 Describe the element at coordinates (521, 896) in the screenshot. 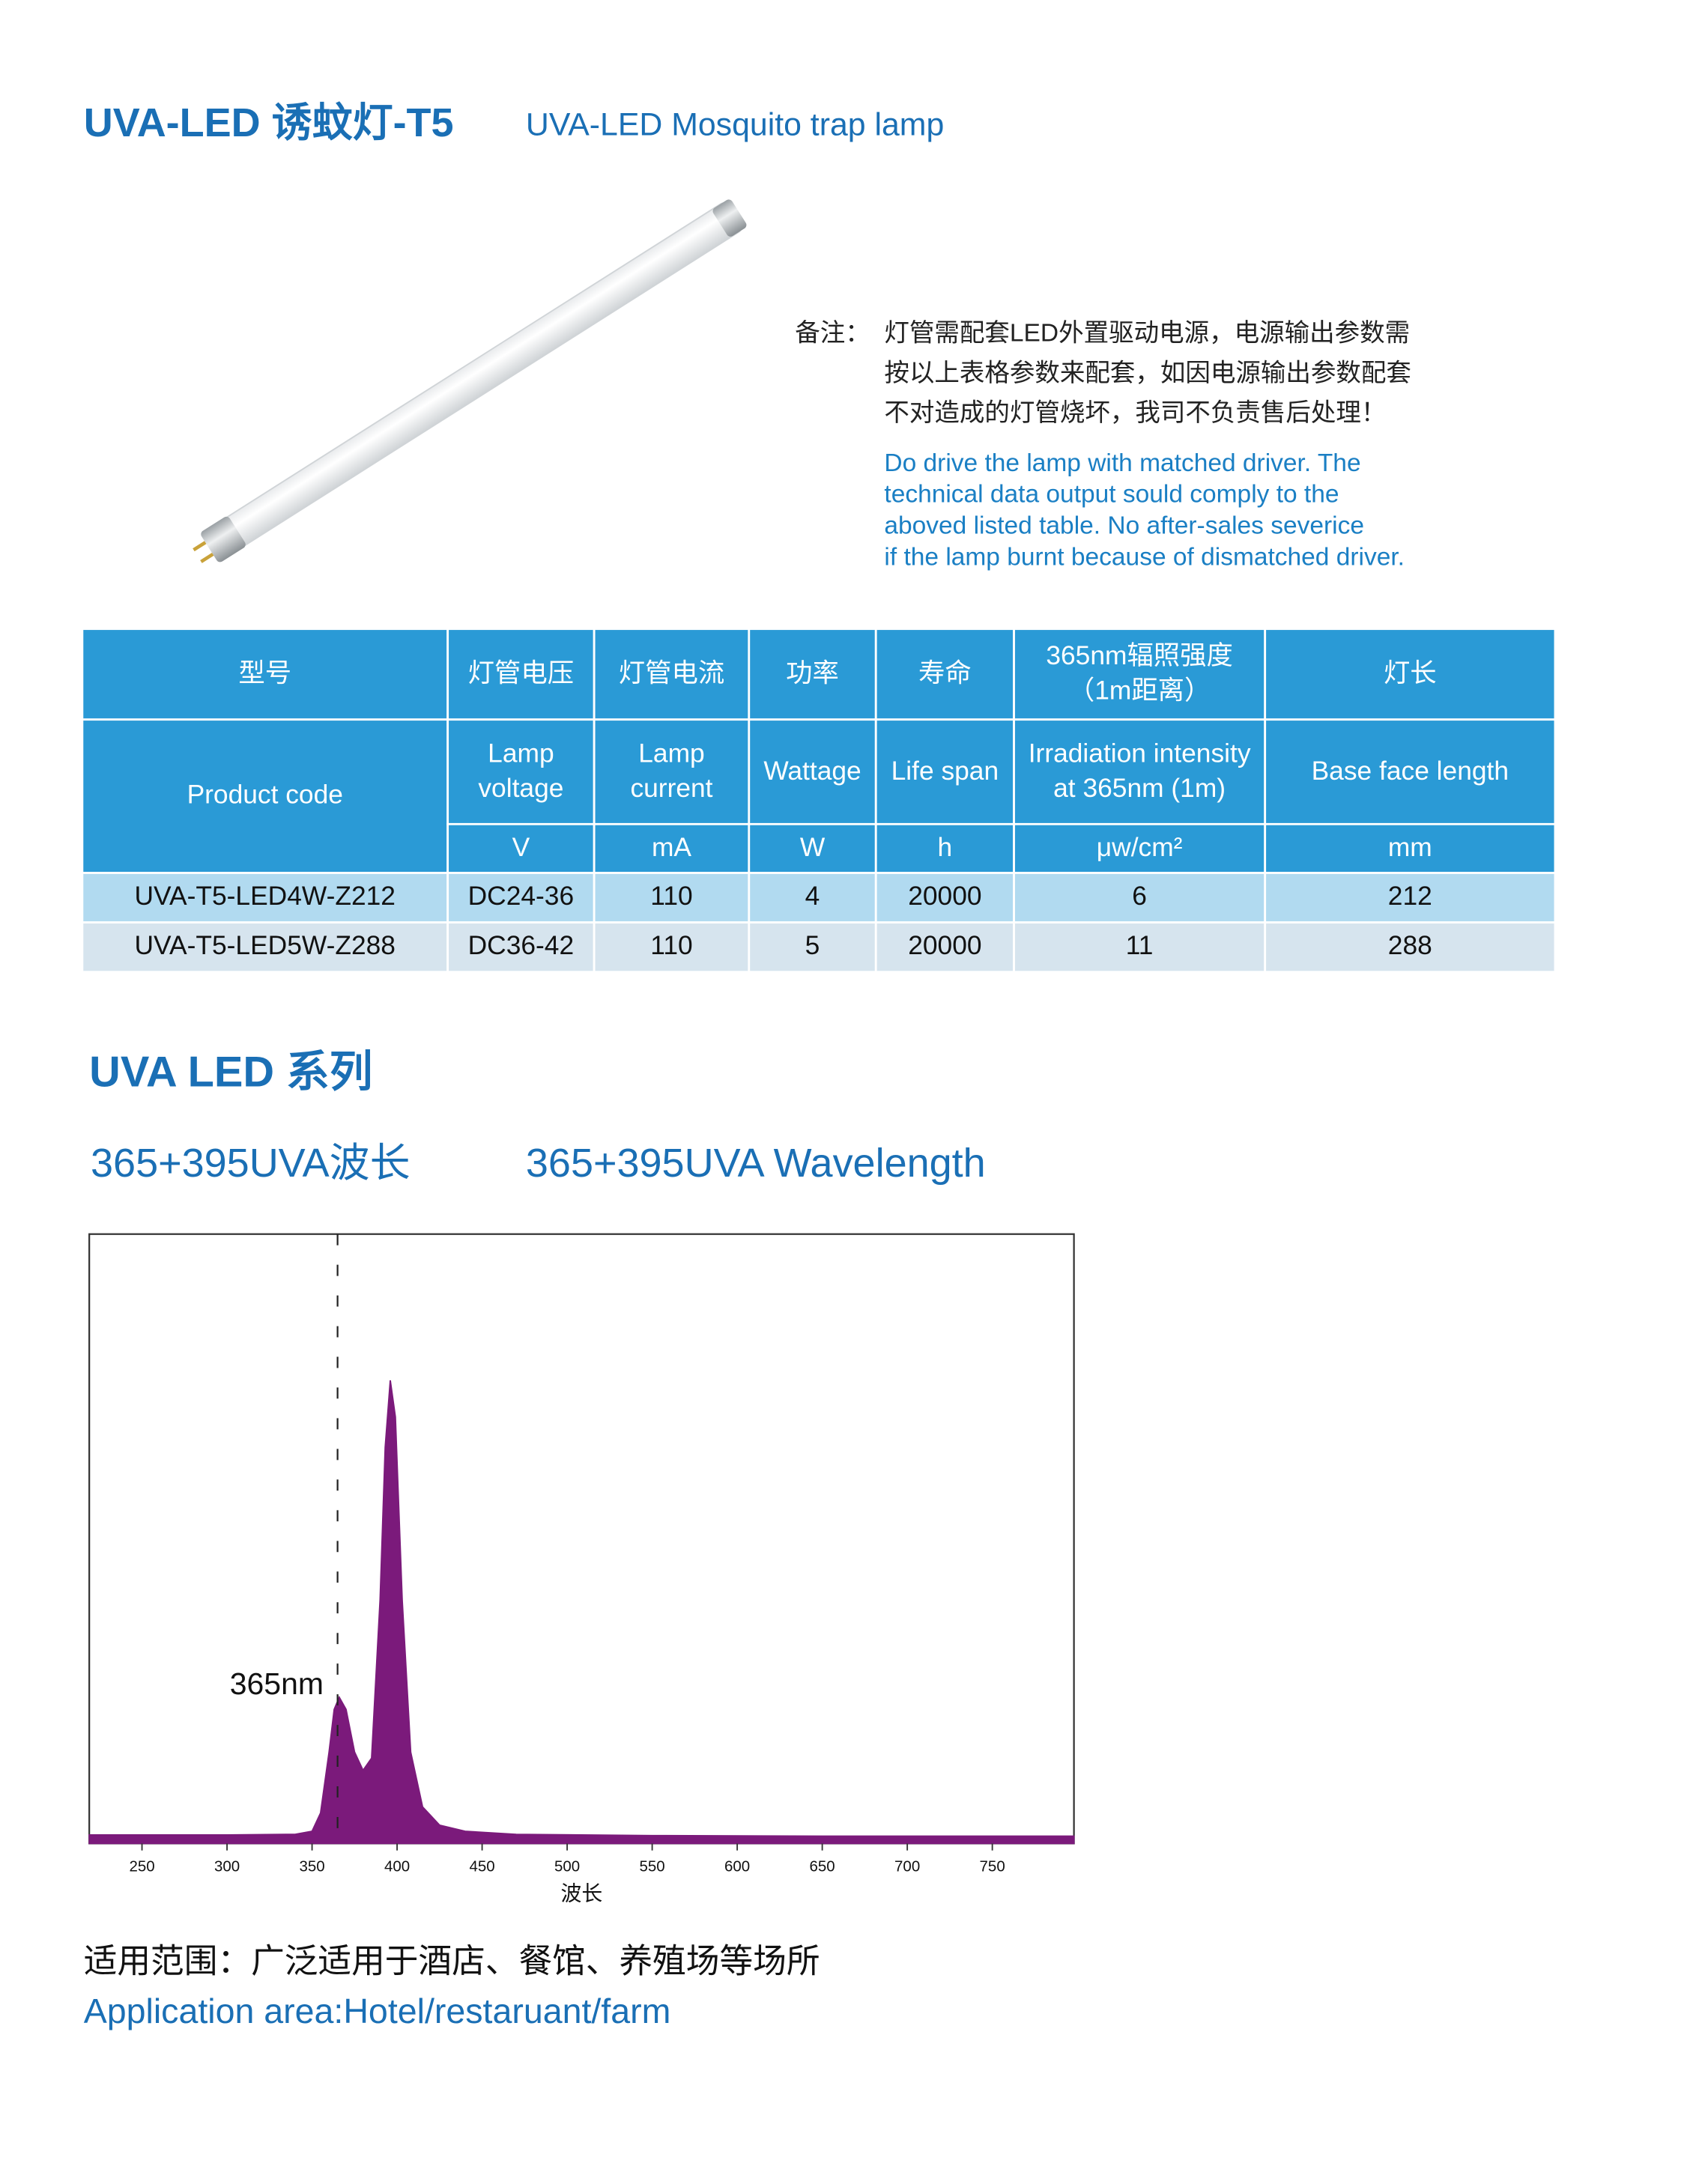

I see `table-value: DC24-36` at that location.